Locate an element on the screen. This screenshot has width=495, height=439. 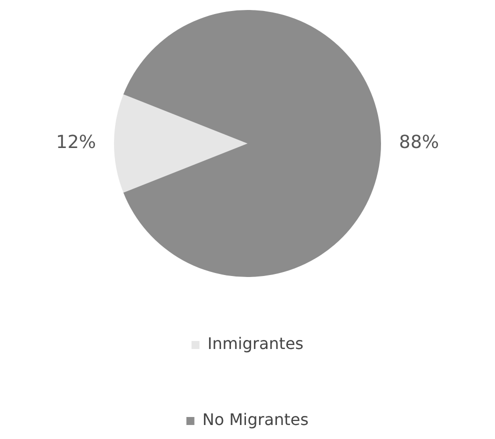
legend-label: Inmigrantes is located at coordinates (255, 344).